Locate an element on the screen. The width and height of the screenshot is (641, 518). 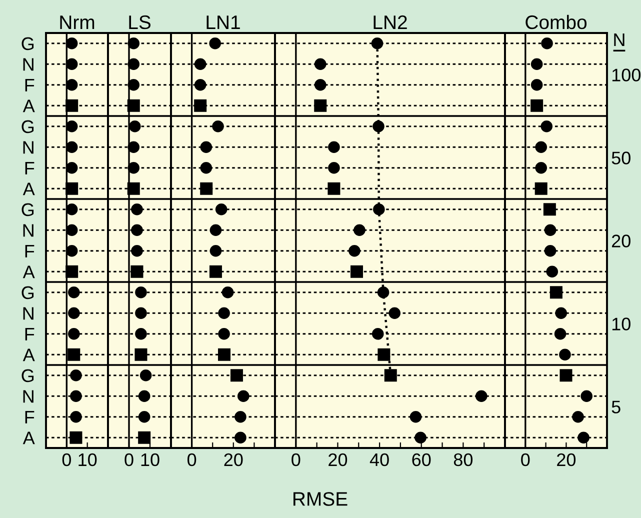
chart-title: LS is located at coordinates (139, 22).